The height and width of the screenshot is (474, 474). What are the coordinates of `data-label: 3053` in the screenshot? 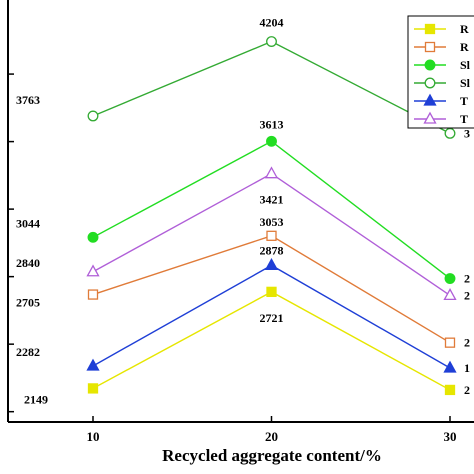 It's located at (272, 222).